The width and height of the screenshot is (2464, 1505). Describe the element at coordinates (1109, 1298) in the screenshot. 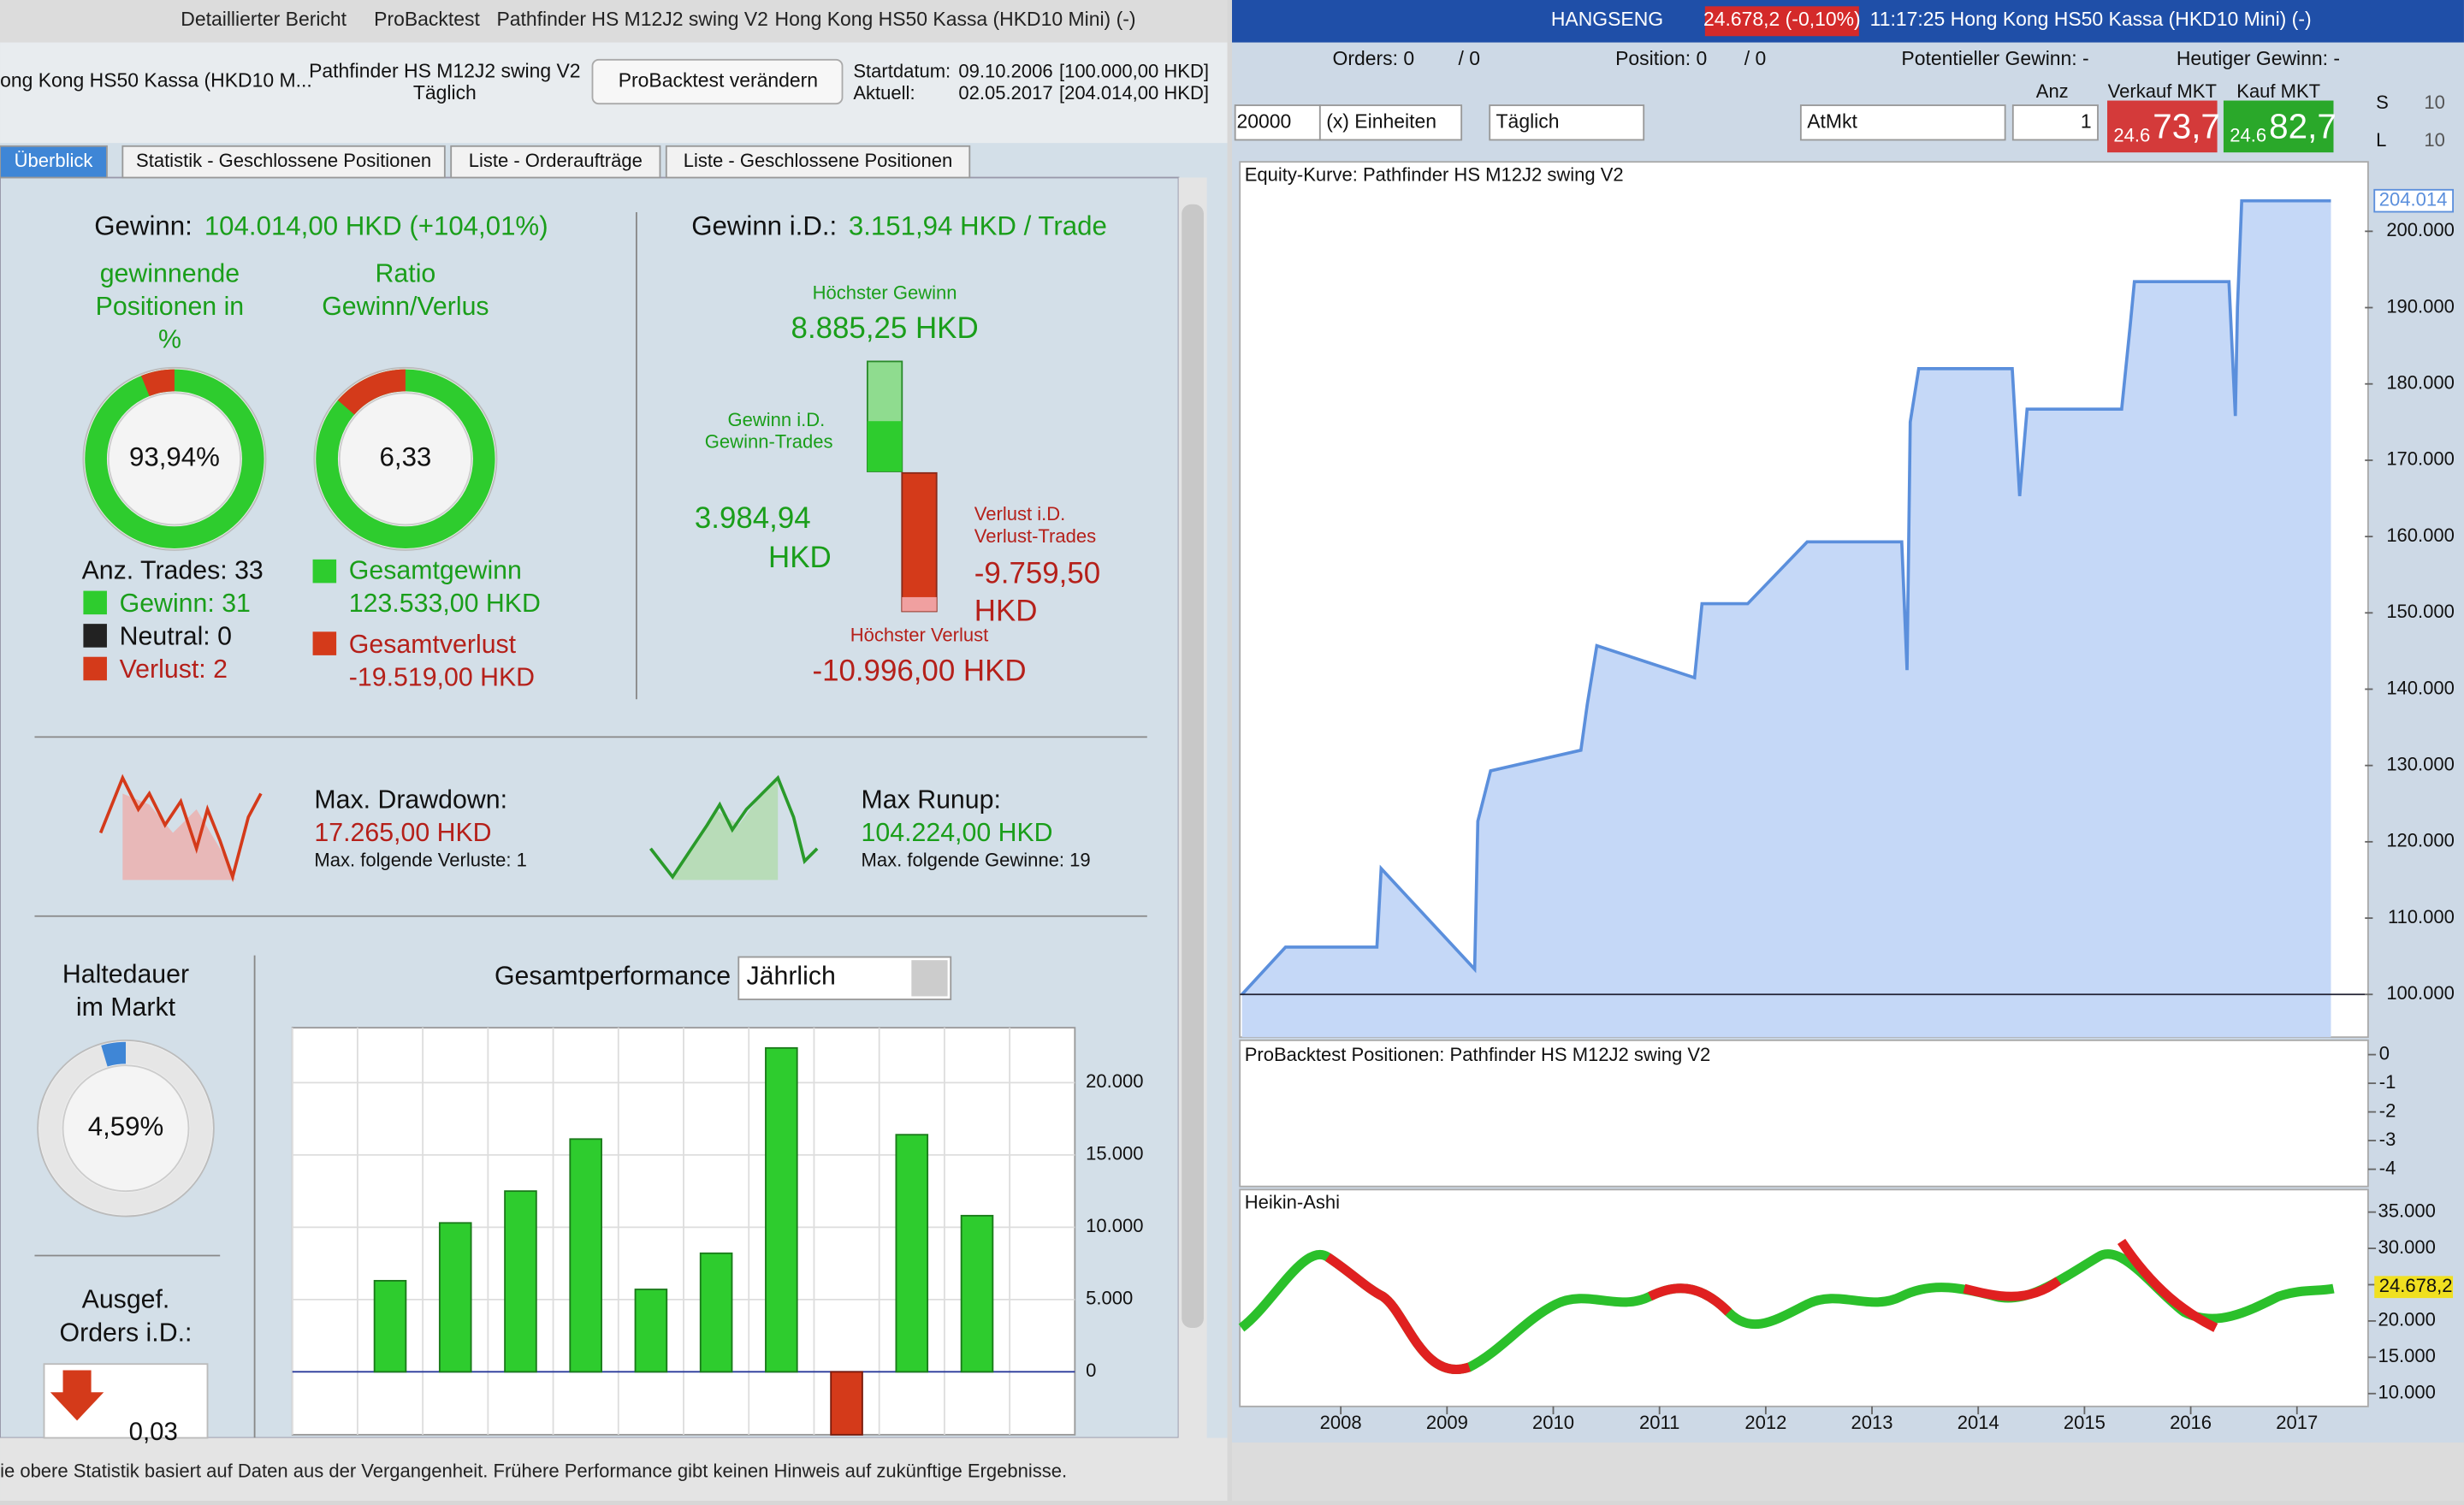

I see `y-tick-label: 5.000` at that location.